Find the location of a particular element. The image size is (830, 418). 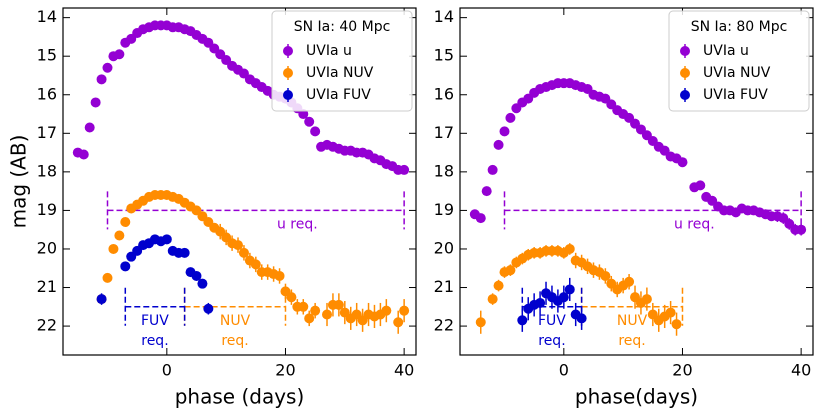

y-tick-label: 19 is located at coordinates (444, 209).